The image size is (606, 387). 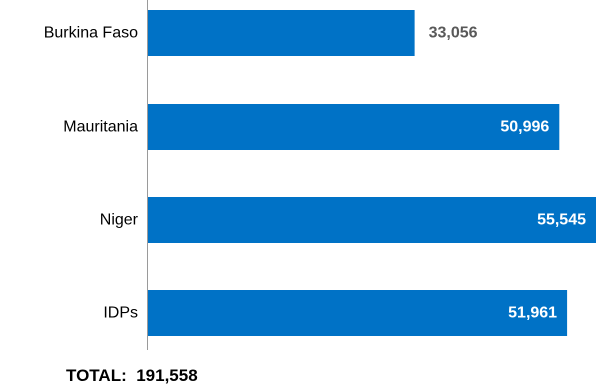 What do you see at coordinates (96, 375) in the screenshot?
I see `total-label: TOTAL:` at bounding box center [96, 375].